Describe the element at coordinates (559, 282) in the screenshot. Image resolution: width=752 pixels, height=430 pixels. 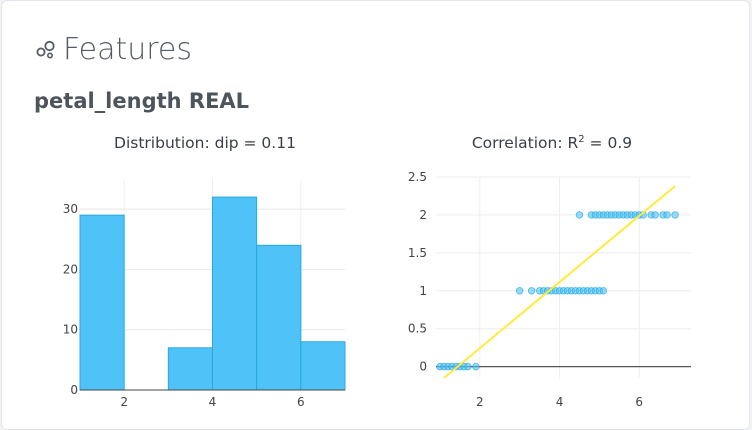
I see `corr-fit-line` at that location.